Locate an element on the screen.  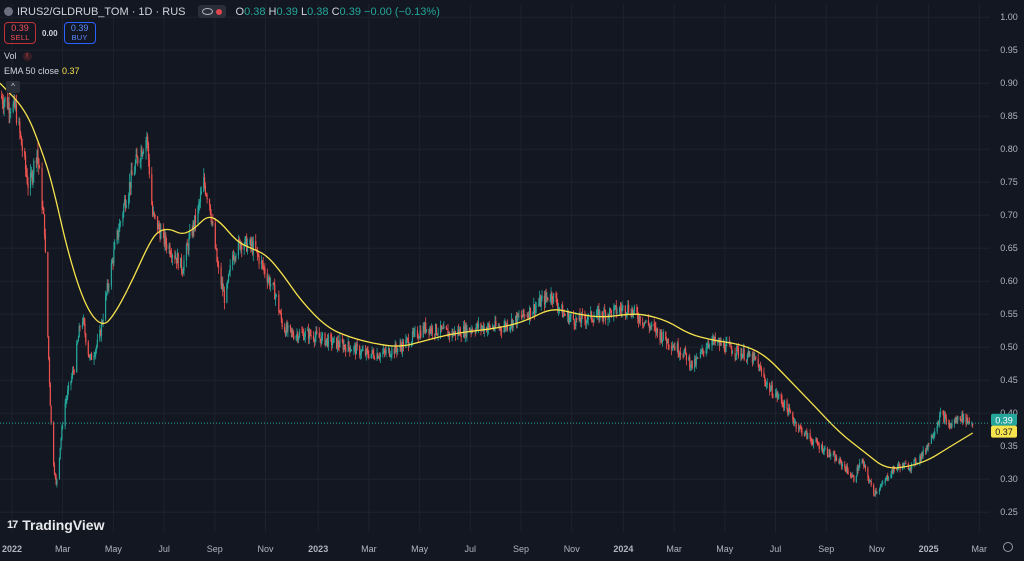
collapse-indicators-button: ^ is located at coordinates (13, 87).